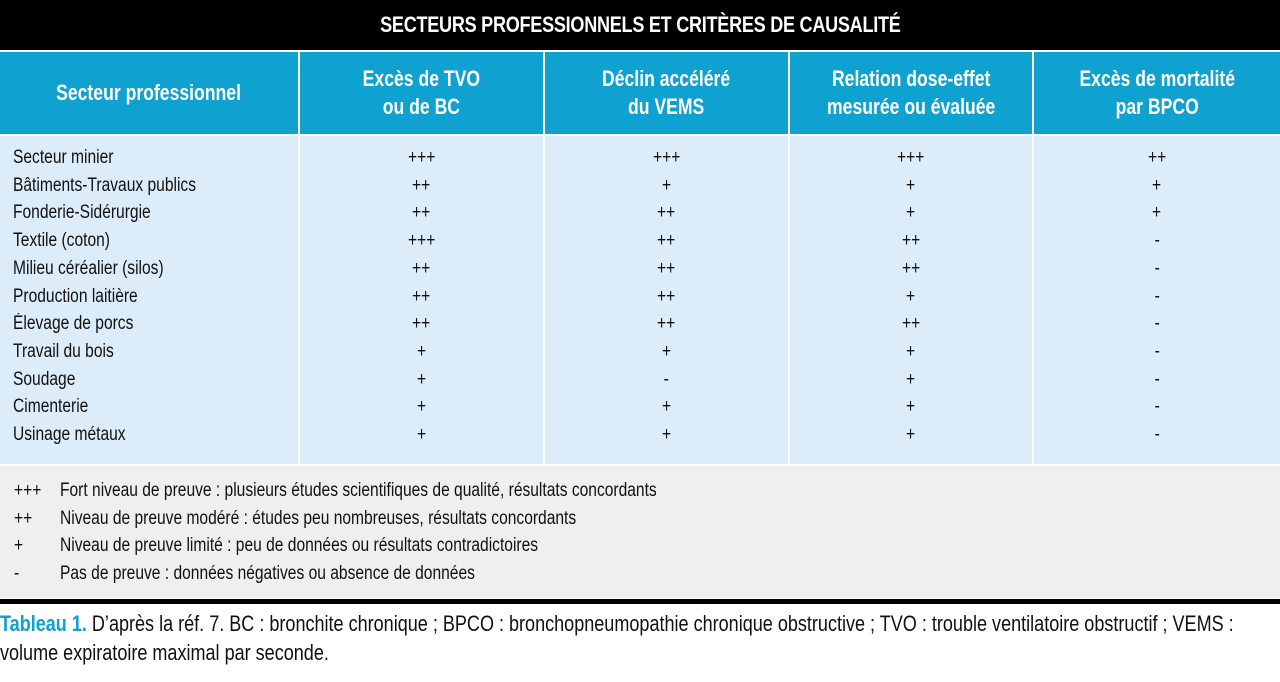 The height and width of the screenshot is (682, 1280). Describe the element at coordinates (44, 379) in the screenshot. I see `cell-text: Soudage` at that location.